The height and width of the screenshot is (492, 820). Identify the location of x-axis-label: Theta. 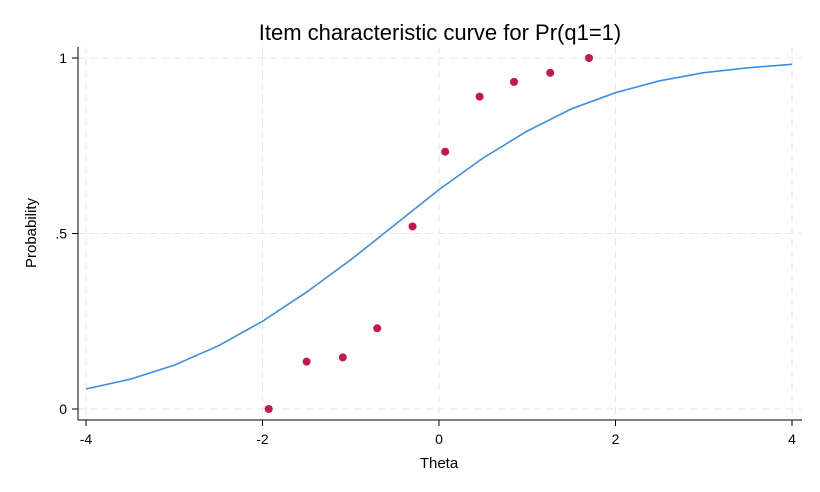
(439, 463).